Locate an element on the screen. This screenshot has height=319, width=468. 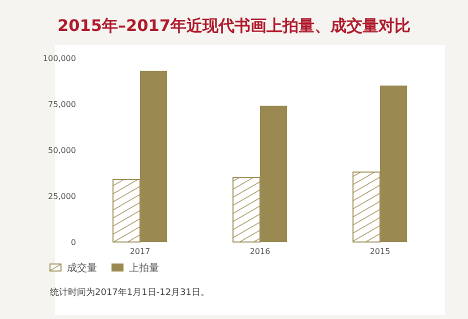
x-tick-label: 2015 is located at coordinates (380, 251).